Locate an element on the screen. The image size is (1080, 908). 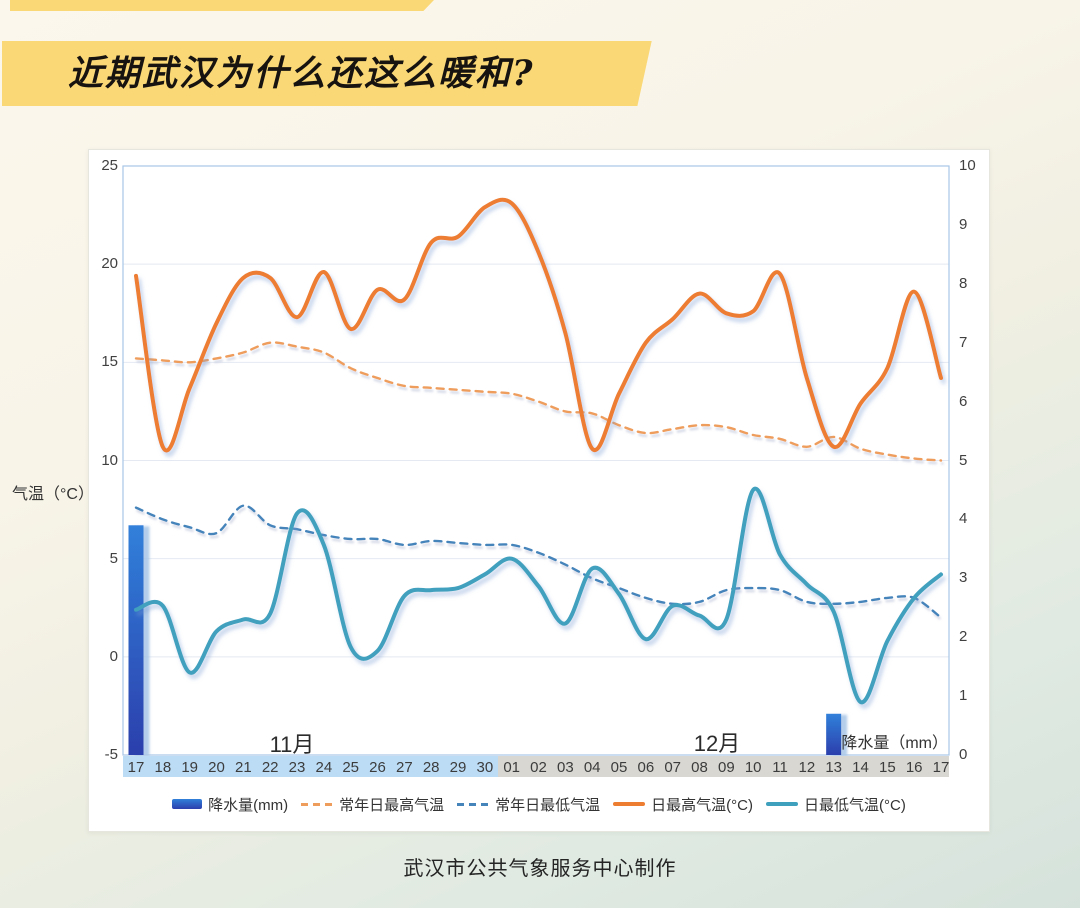
date-label: 02 is located at coordinates (538, 767).